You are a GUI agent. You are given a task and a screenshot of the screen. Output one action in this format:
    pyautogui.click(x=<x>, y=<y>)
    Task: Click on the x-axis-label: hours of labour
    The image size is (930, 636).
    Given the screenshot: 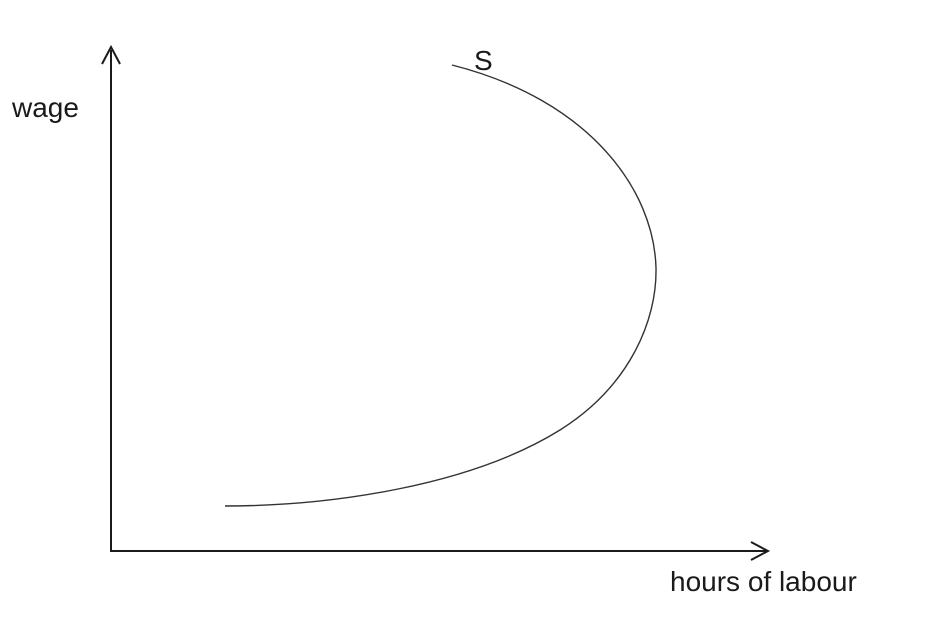 What is the action you would take?
    pyautogui.click(x=763, y=581)
    